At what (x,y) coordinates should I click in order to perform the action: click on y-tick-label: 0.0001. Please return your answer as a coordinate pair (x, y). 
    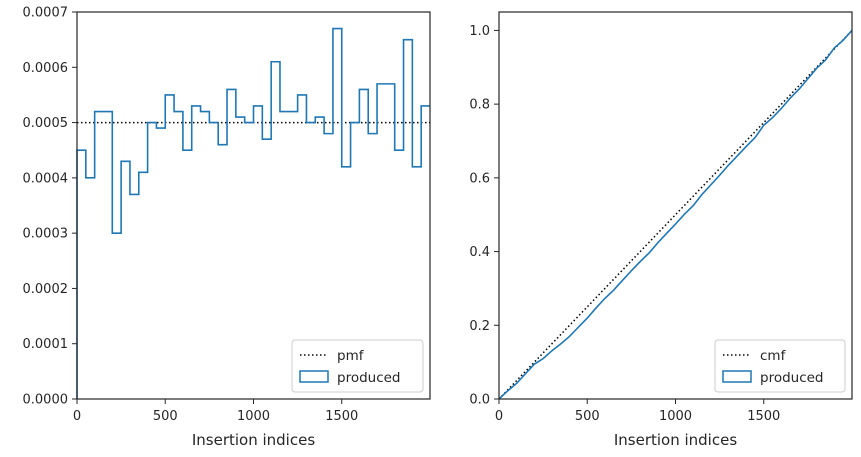
    Looking at the image, I should click on (46, 344).